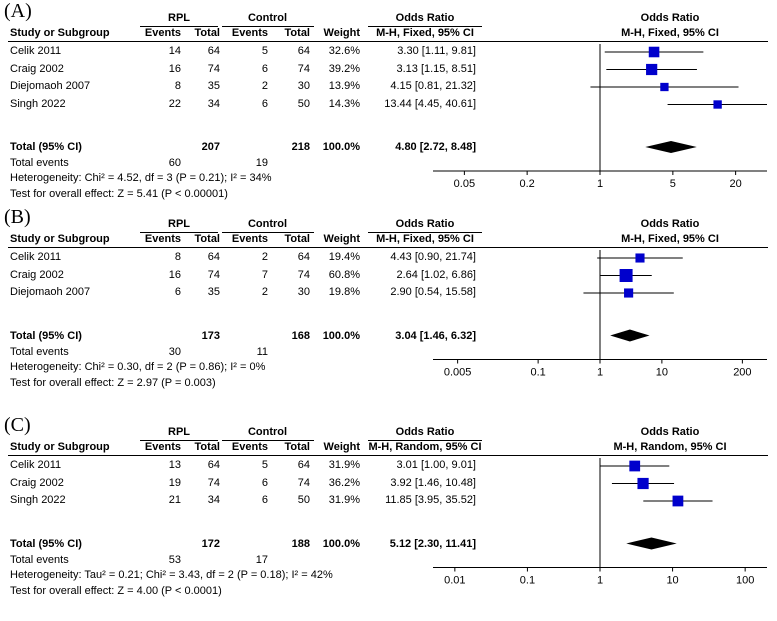 The height and width of the screenshot is (621, 777). What do you see at coordinates (303, 465) in the screenshot?
I see `cell-n2: 64` at bounding box center [303, 465].